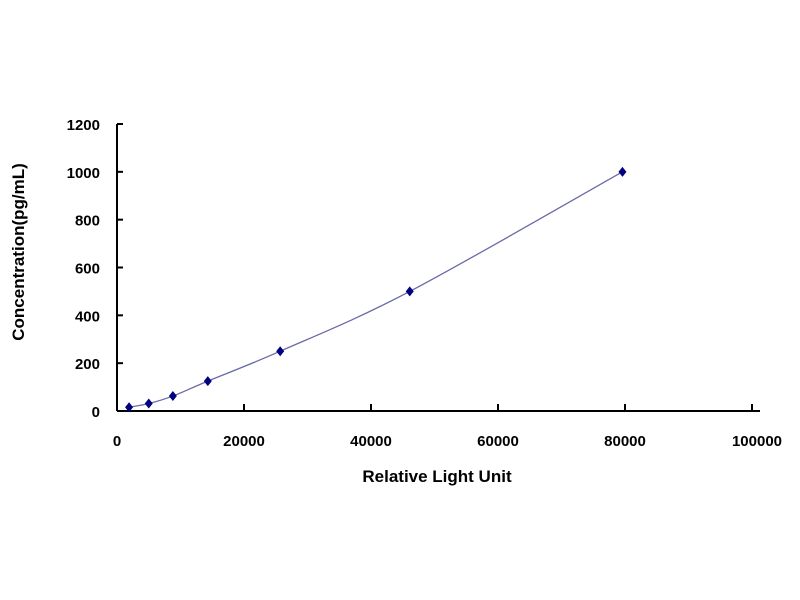 This screenshot has height=600, width=800. I want to click on x-tick-label: 60000, so click(498, 441).